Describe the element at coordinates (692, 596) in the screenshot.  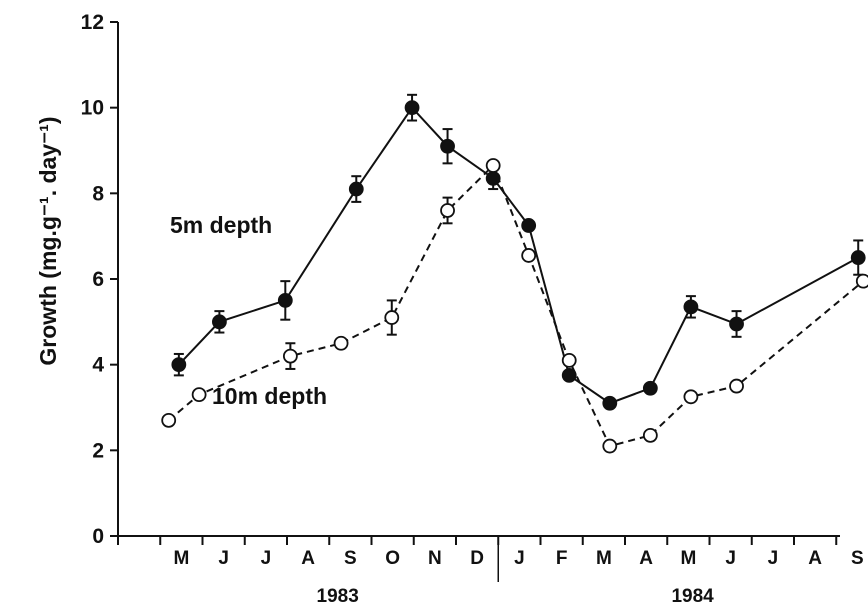
I see `year-label: 1984` at that location.